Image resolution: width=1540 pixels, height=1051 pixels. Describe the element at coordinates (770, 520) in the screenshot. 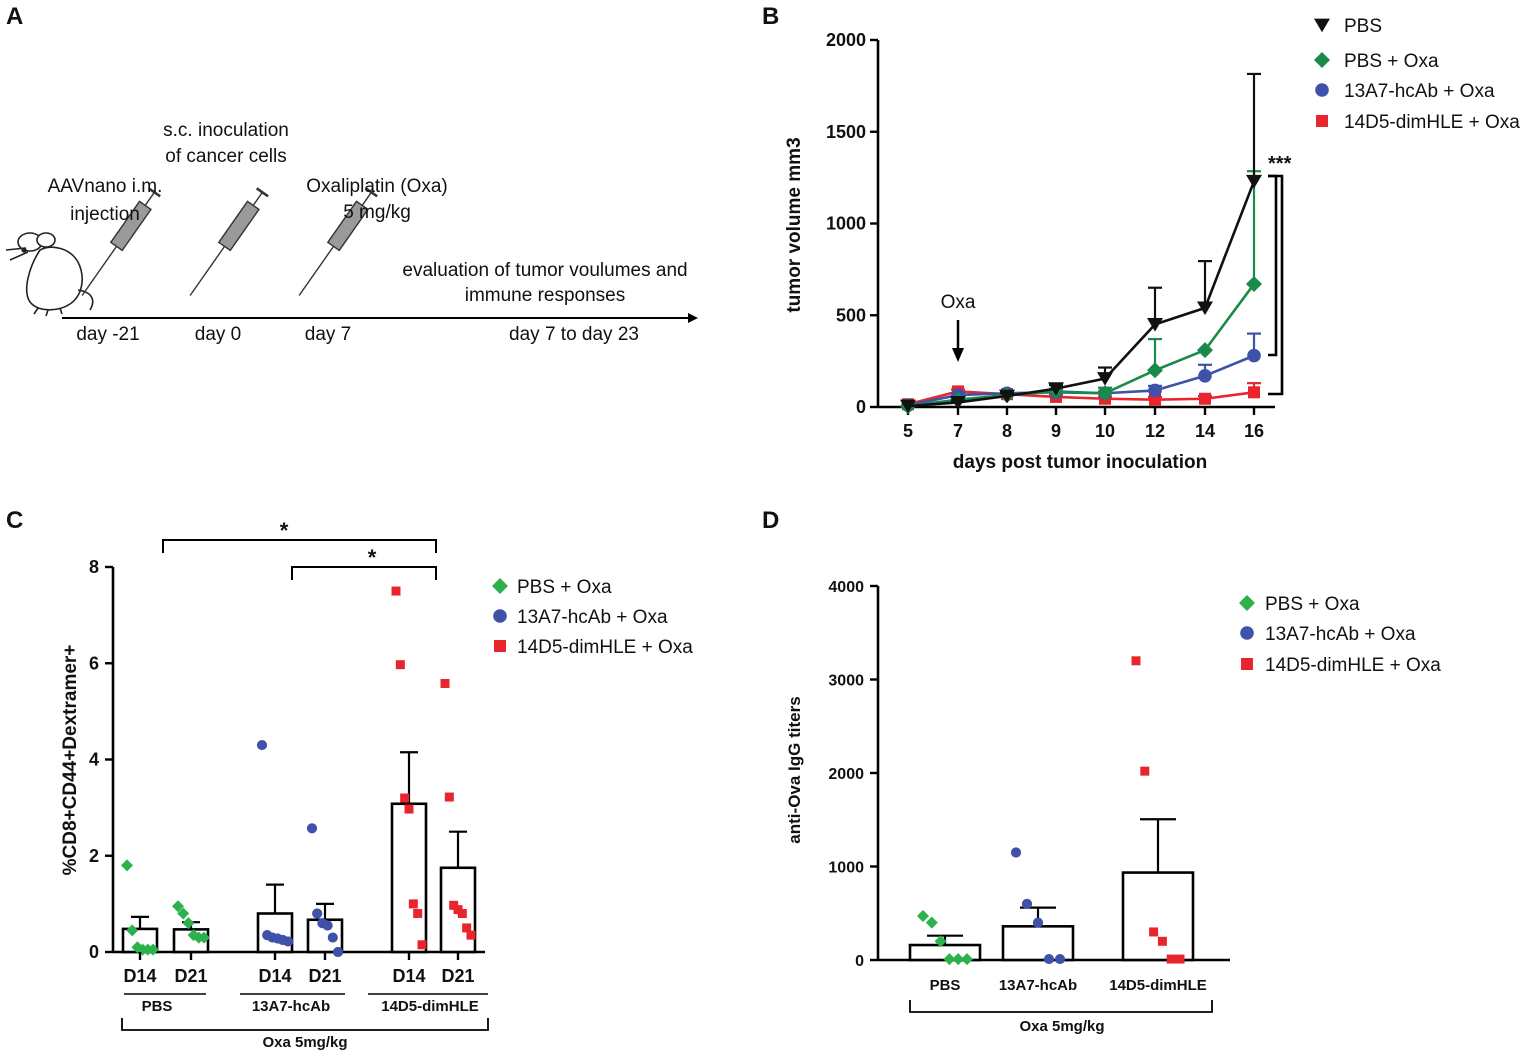

I see `panel-d-label: D` at that location.